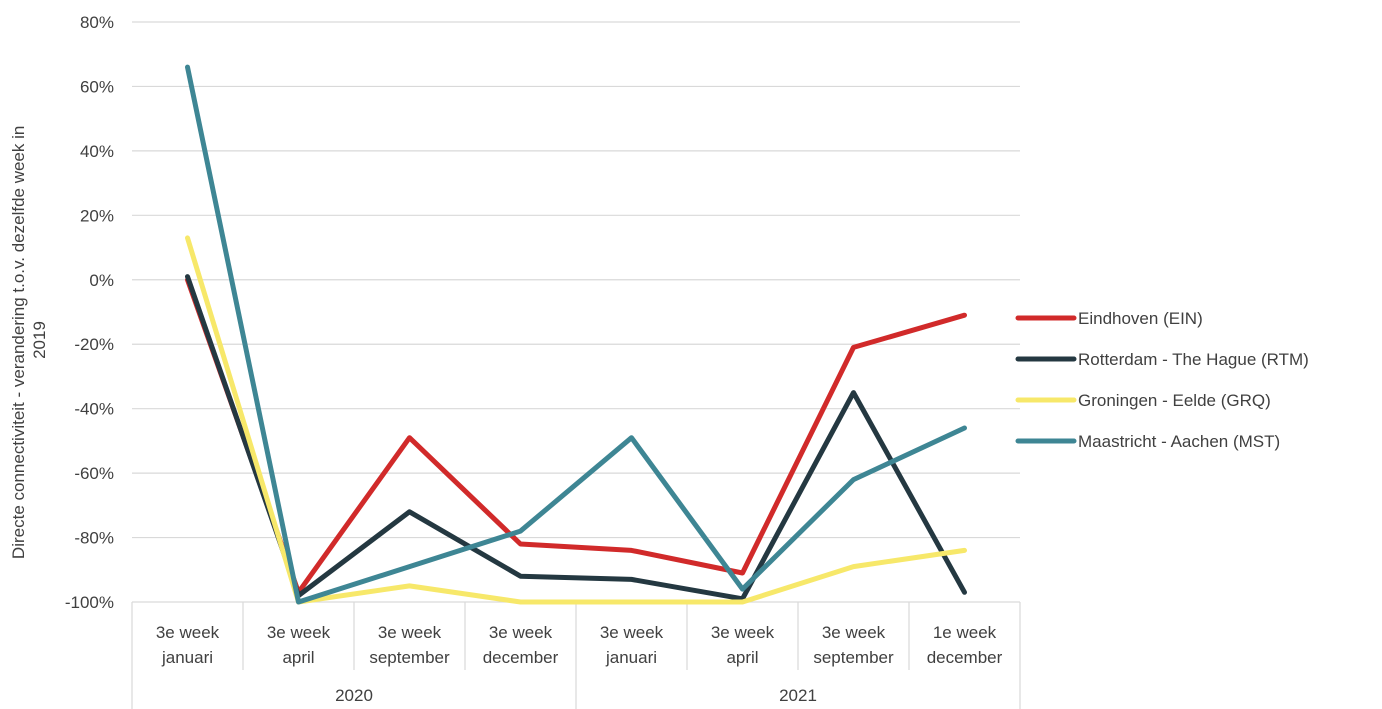  What do you see at coordinates (354, 695) in the screenshot?
I see `x-group-label: 2020` at bounding box center [354, 695].